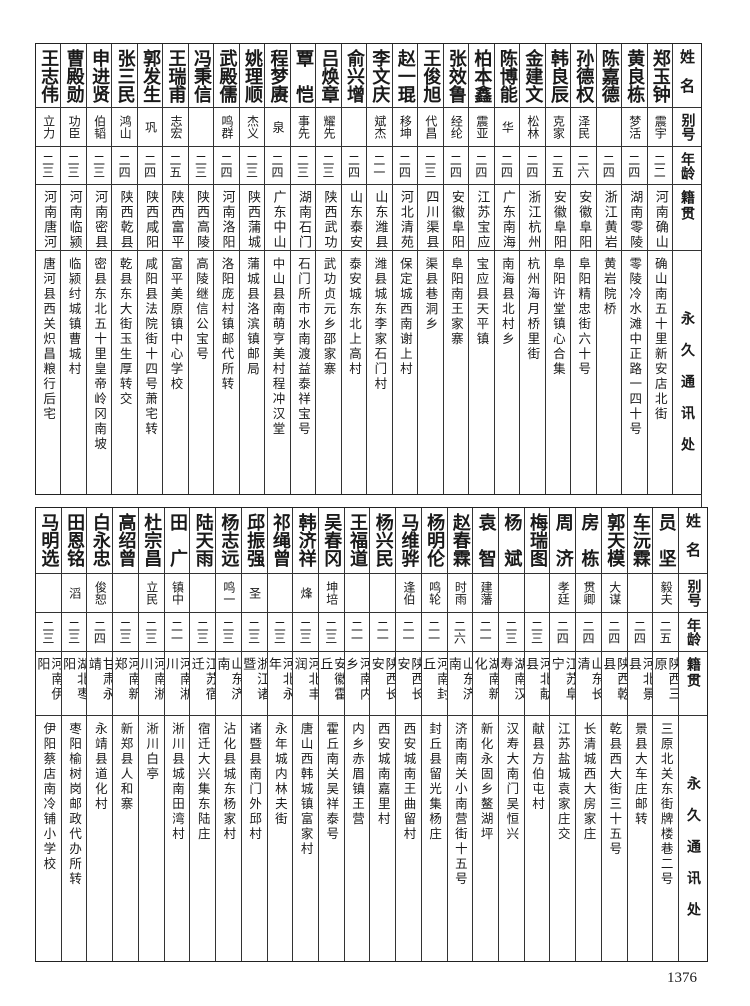  I want to click on native-cell: 河南洛阳, so click(226, 218).